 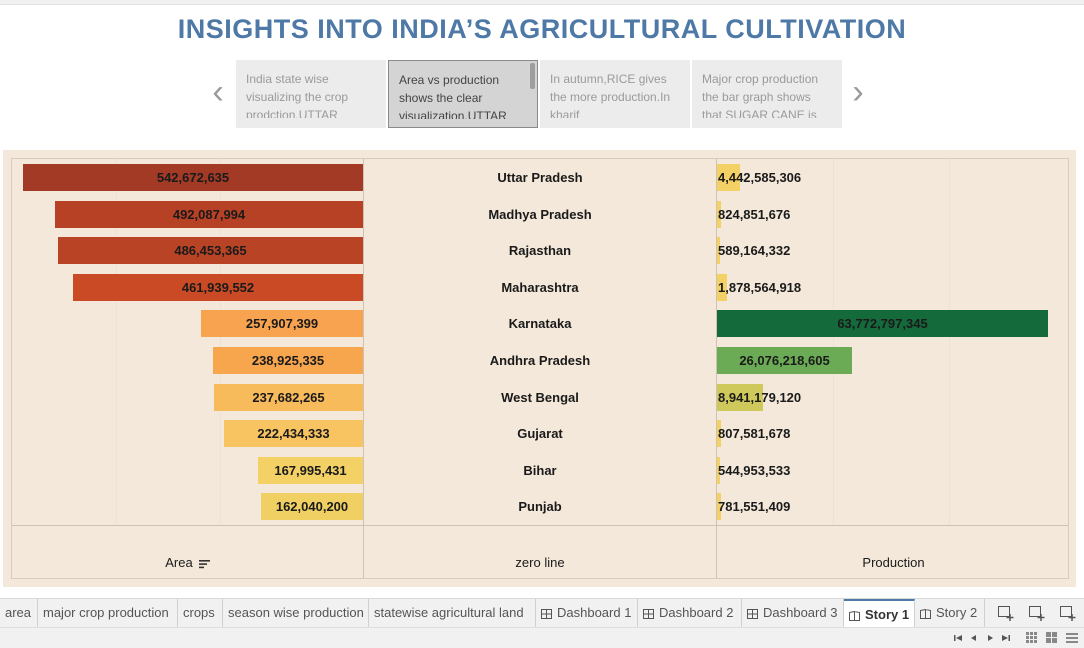 What do you see at coordinates (957, 612) in the screenshot?
I see `sheet-tab-label: Story 2` at bounding box center [957, 612].